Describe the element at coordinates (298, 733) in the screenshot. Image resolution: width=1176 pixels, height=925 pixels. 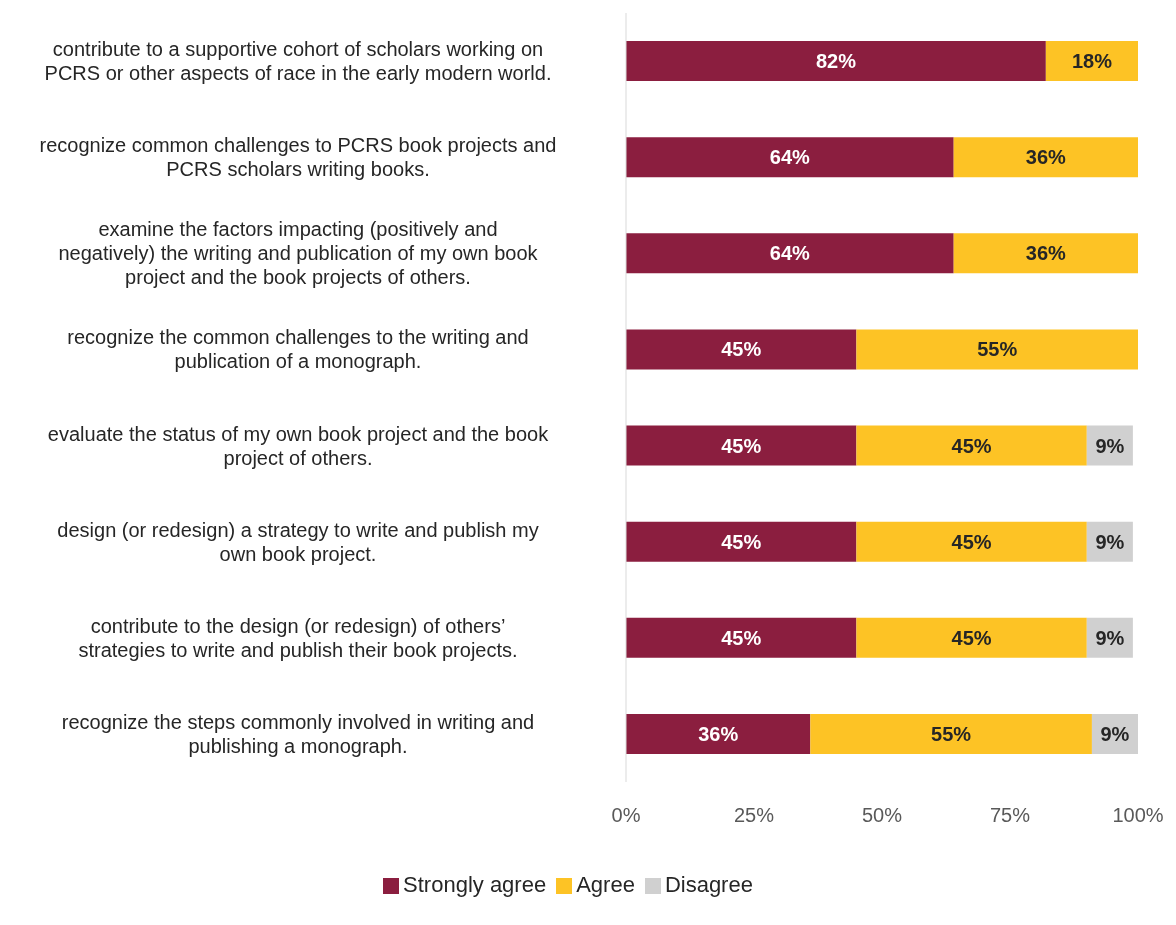
I see `y-tick-label: recognize the steps commonly involved in writing and publishing a monograph.` at that location.